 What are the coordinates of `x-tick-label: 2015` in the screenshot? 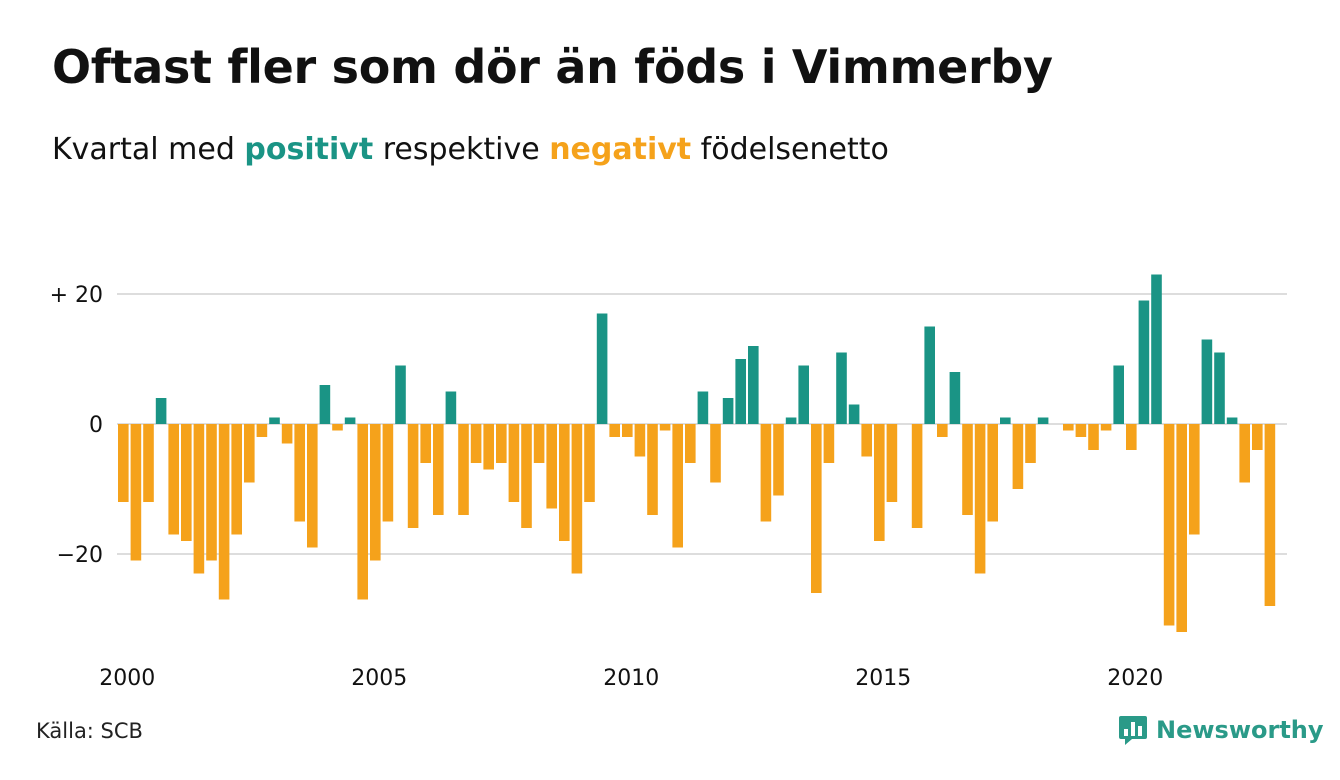 It's located at (883, 678).